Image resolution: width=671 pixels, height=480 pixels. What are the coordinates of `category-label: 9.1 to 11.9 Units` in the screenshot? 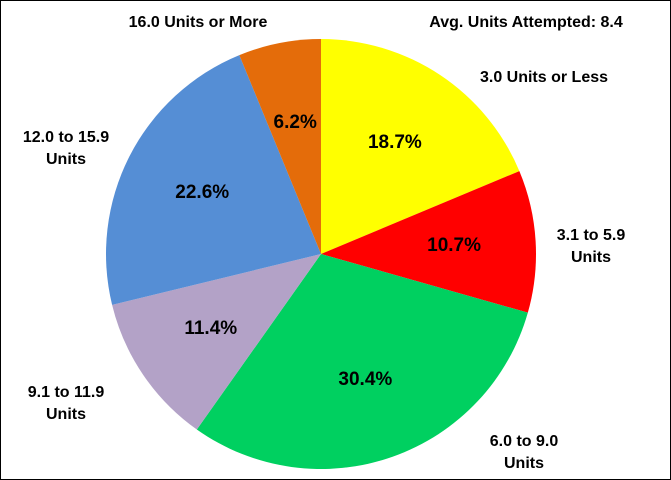 It's located at (66, 403).